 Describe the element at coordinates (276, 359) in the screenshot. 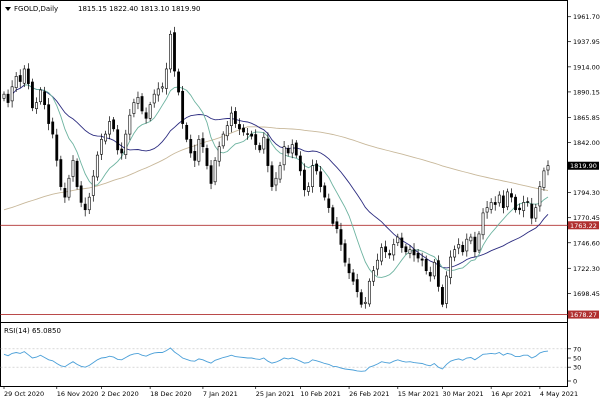

I see `rsi-line` at that location.